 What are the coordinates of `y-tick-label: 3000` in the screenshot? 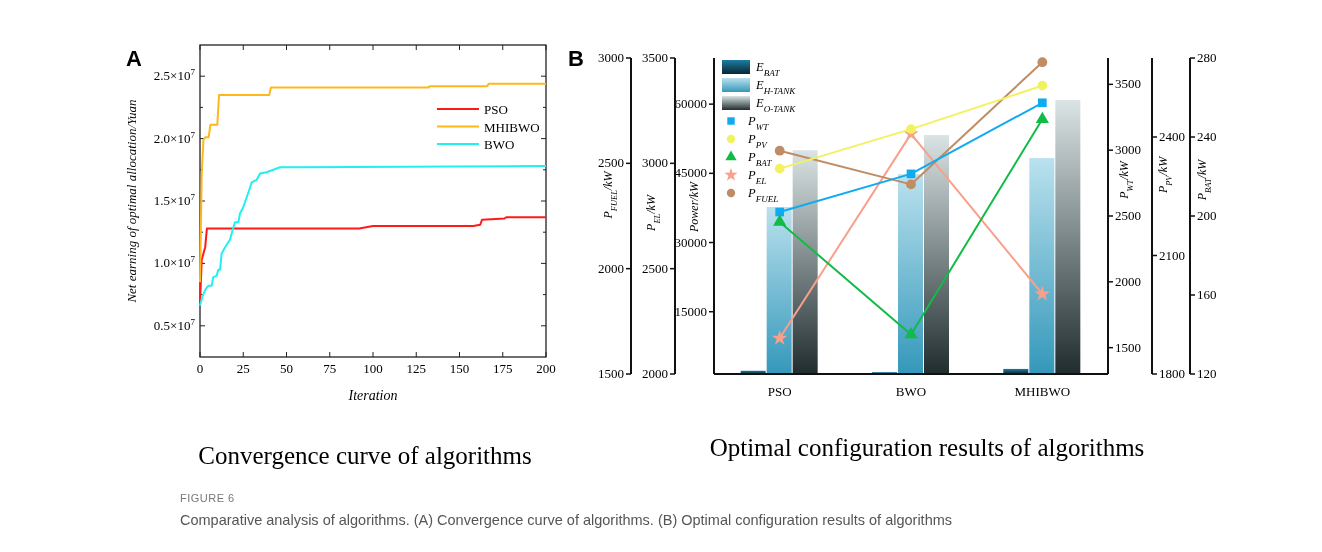 It's located at (1128, 150).